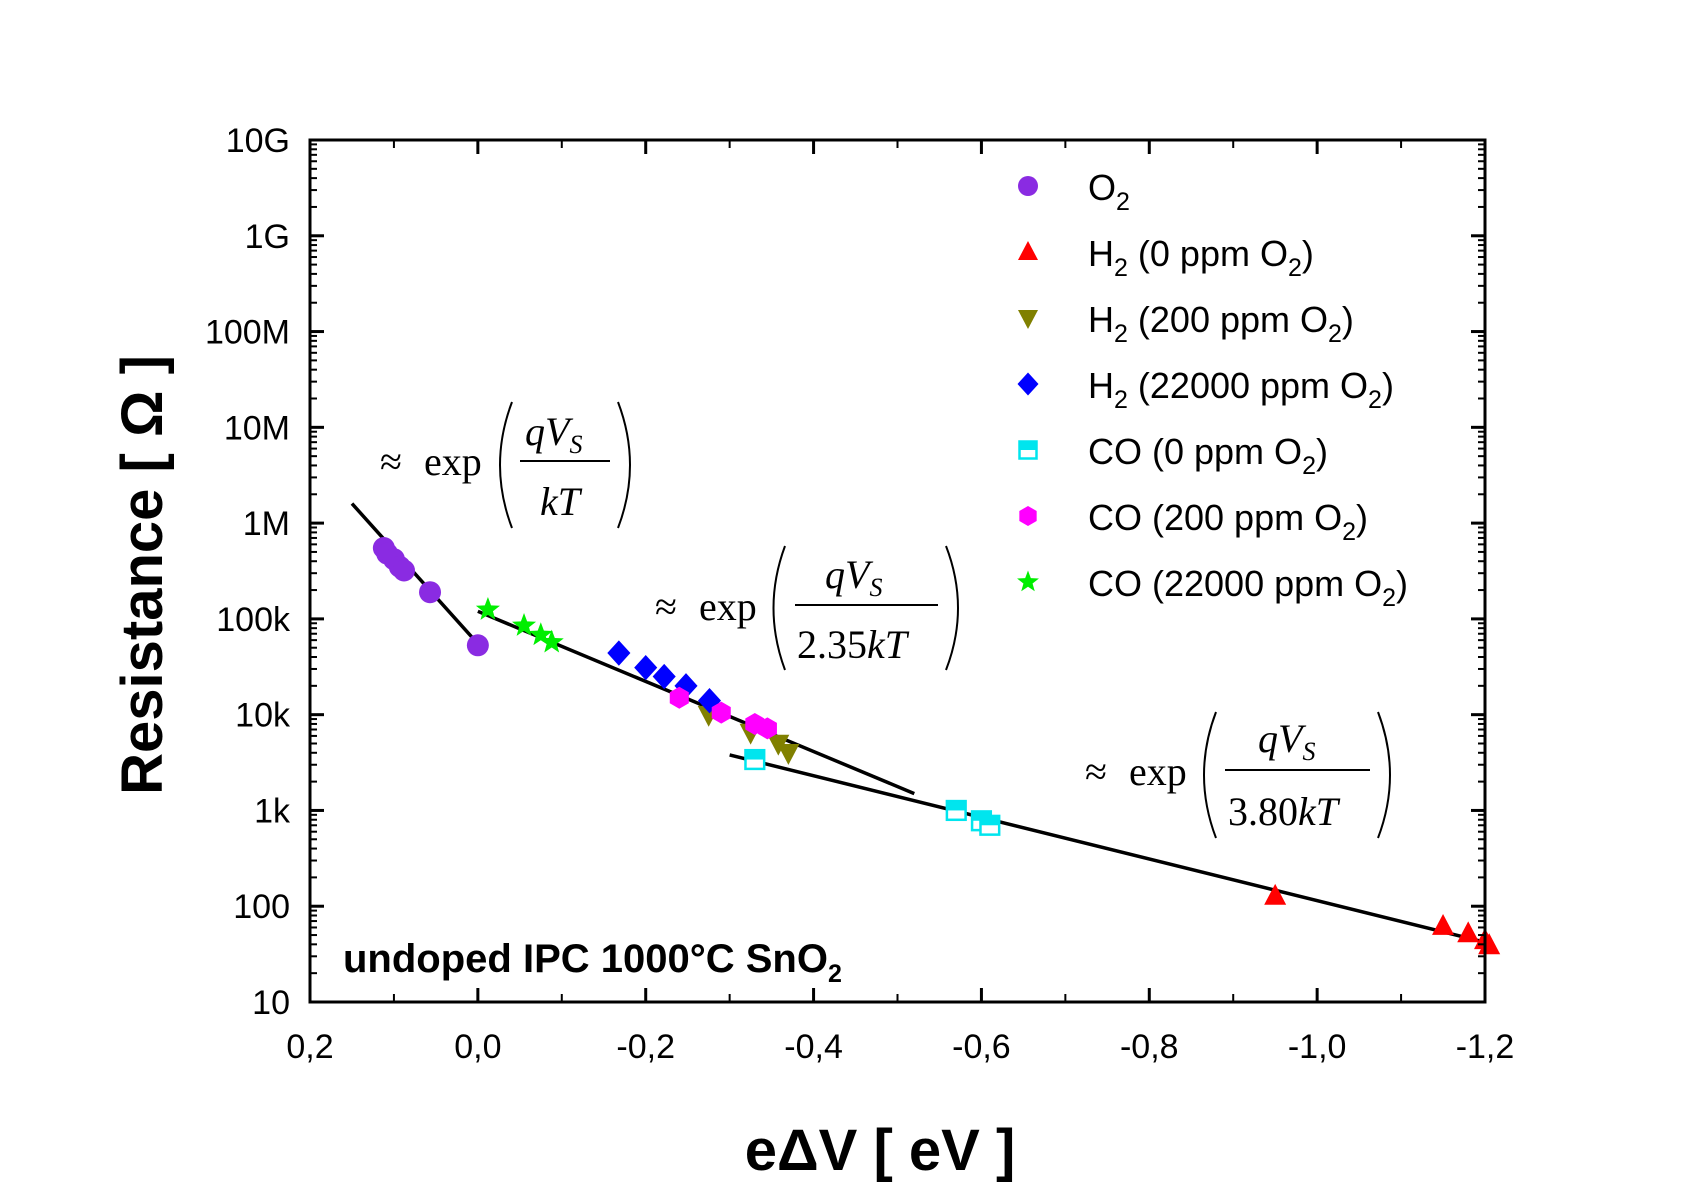 This screenshot has height=1190, width=1703. What do you see at coordinates (1238, 775) in the screenshot?
I see `formula-3: ≈ exp qVS 3.80kT` at bounding box center [1238, 775].